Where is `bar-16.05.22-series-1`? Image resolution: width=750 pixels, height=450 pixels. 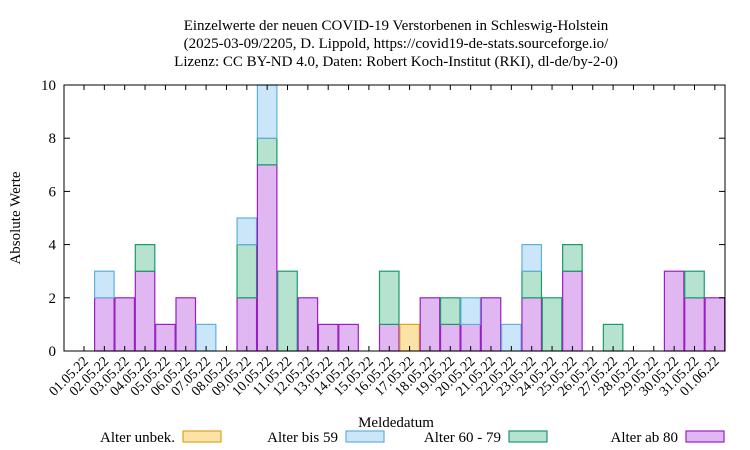
bar-16.05.22-series-1 is located at coordinates (389, 298).